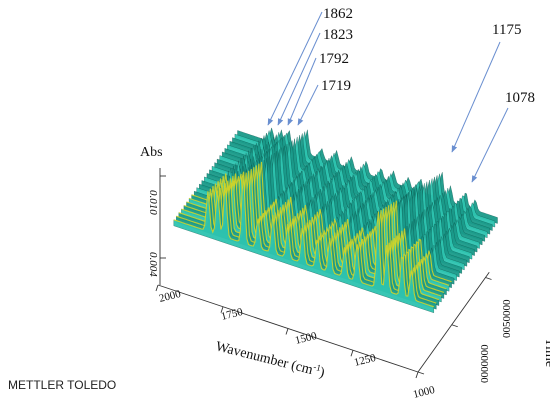 The height and width of the screenshot is (407, 550). I want to click on brand-label: METTLER TOLEDO, so click(62, 385).